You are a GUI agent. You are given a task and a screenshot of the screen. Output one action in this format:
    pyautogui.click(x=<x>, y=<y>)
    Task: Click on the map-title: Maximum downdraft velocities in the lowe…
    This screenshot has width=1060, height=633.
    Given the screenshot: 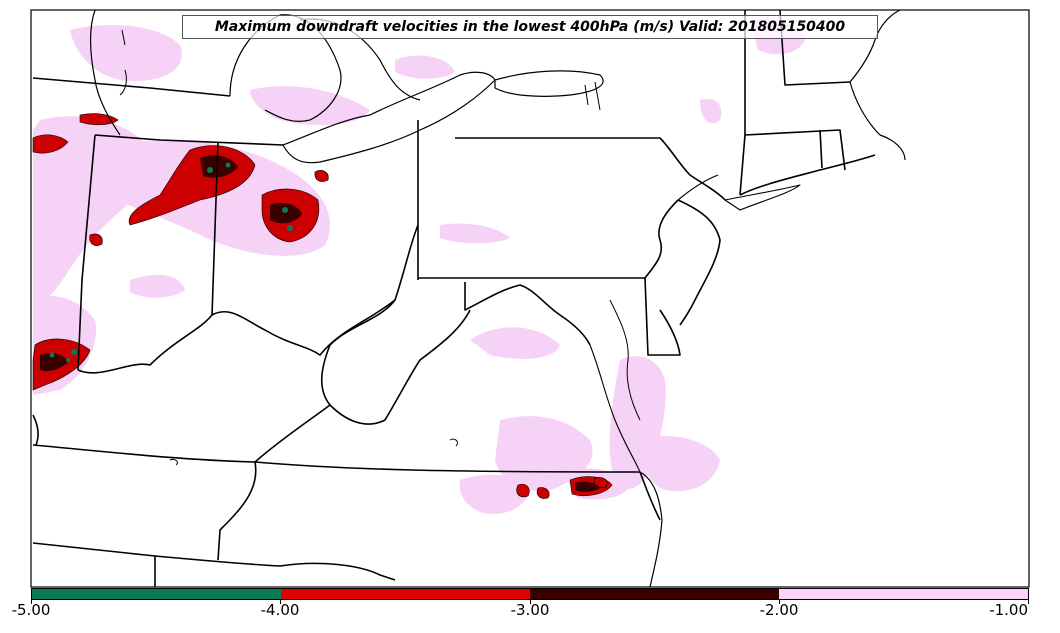 What is the action you would take?
    pyautogui.click(x=530, y=27)
    